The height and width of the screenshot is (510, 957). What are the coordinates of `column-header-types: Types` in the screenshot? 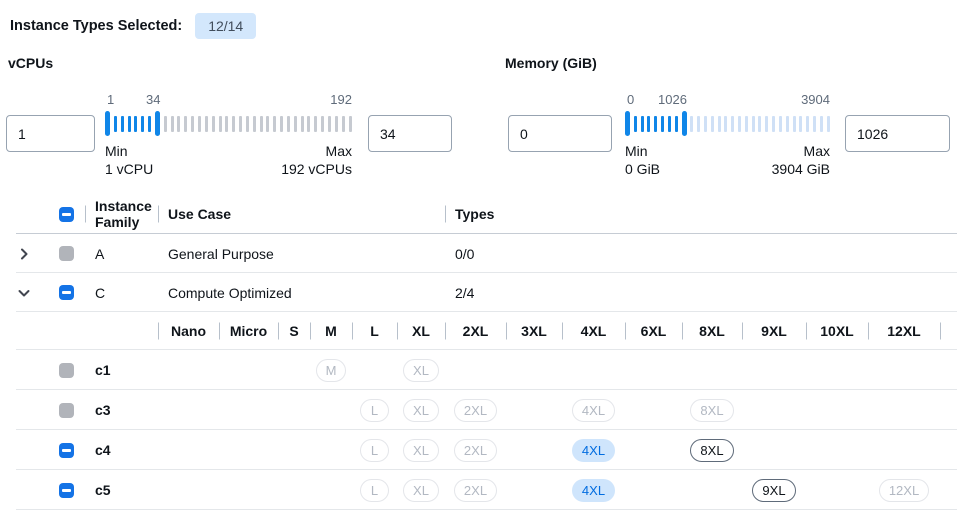 It's located at (701, 214).